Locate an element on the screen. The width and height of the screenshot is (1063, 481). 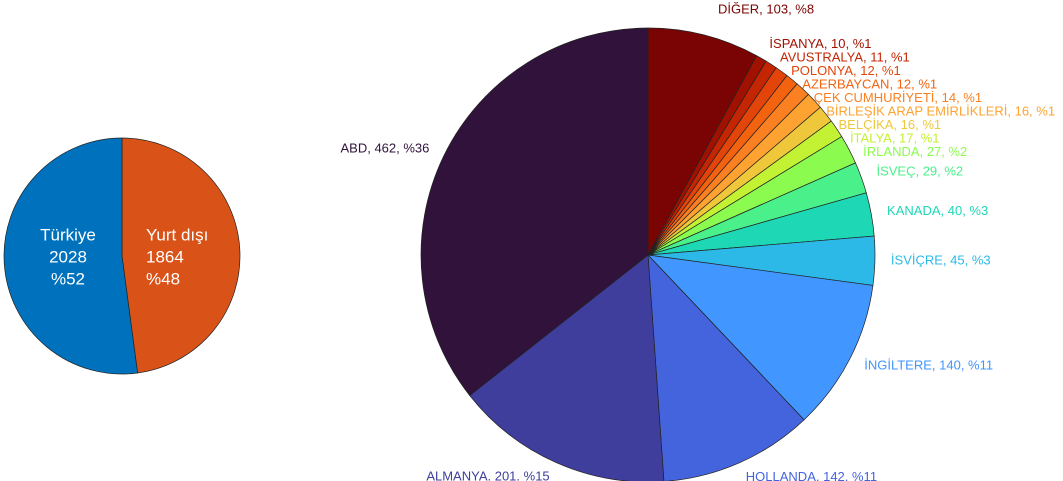
slice-label: Türkiye is located at coordinates (68, 234).